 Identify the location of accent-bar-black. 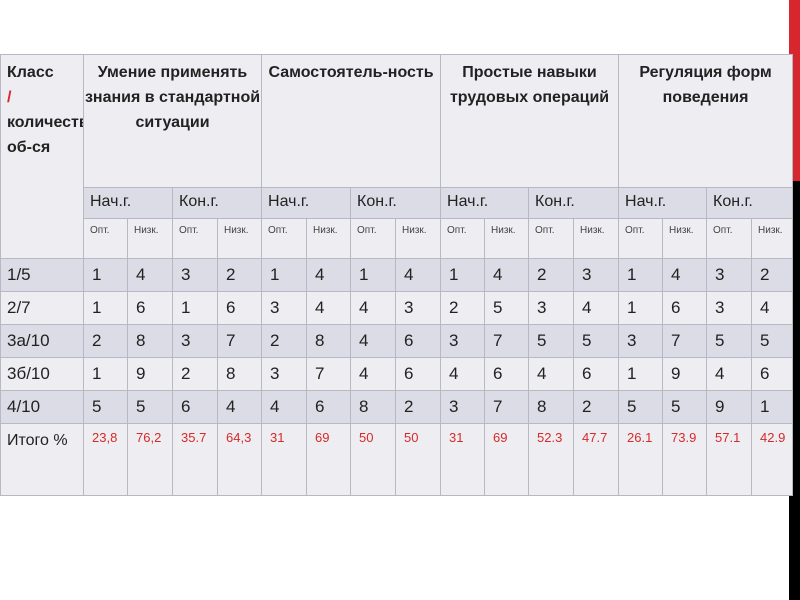
(794, 390).